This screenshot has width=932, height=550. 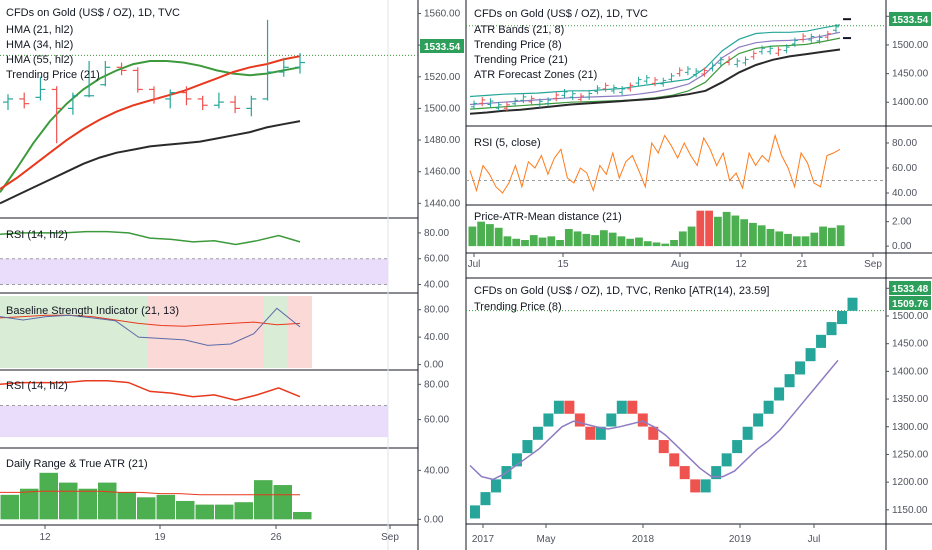 What do you see at coordinates (507, 143) in the screenshot?
I see `right-rsi-title: RSI (5, close)` at bounding box center [507, 143].